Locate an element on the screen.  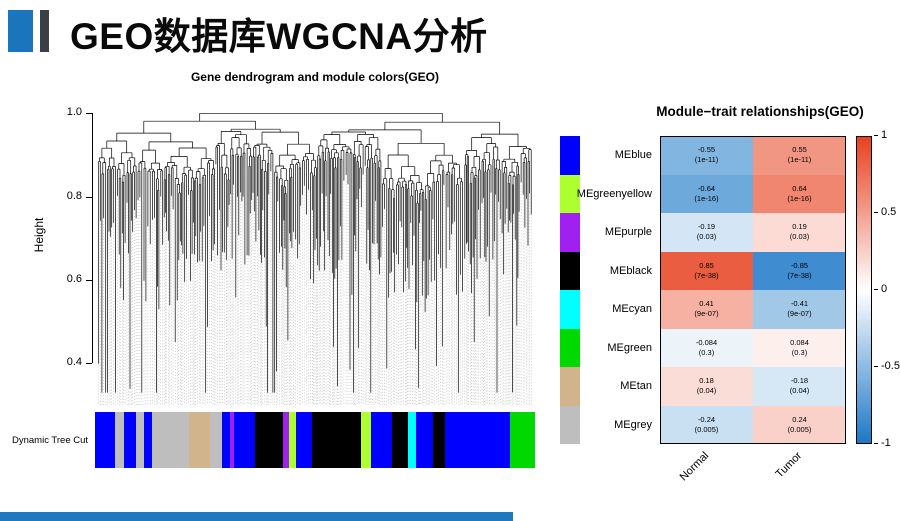
correlation-value: -0.24 is located at coordinates (706, 419).